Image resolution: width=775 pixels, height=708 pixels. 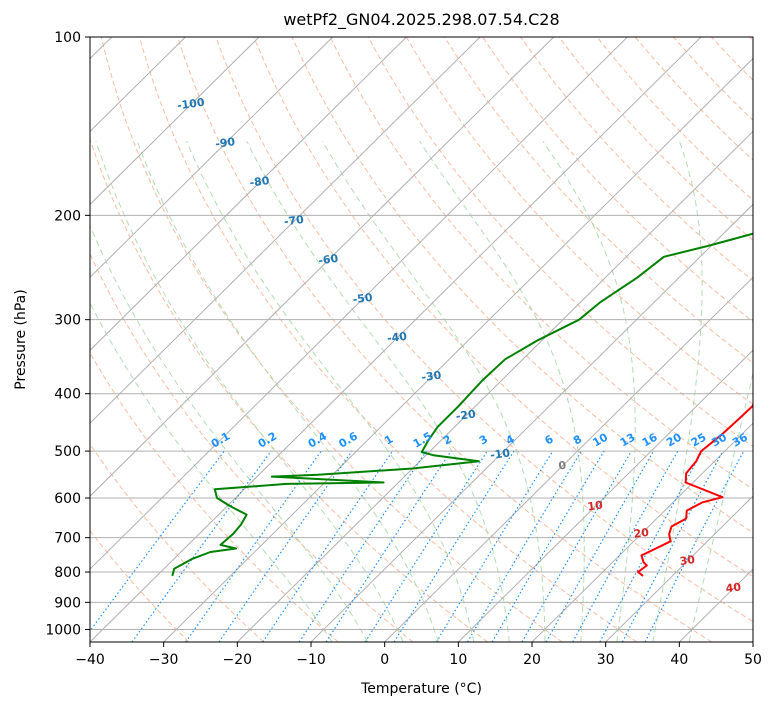 What do you see at coordinates (67, 573) in the screenshot?
I see `y-tick-label: 800` at bounding box center [67, 573].